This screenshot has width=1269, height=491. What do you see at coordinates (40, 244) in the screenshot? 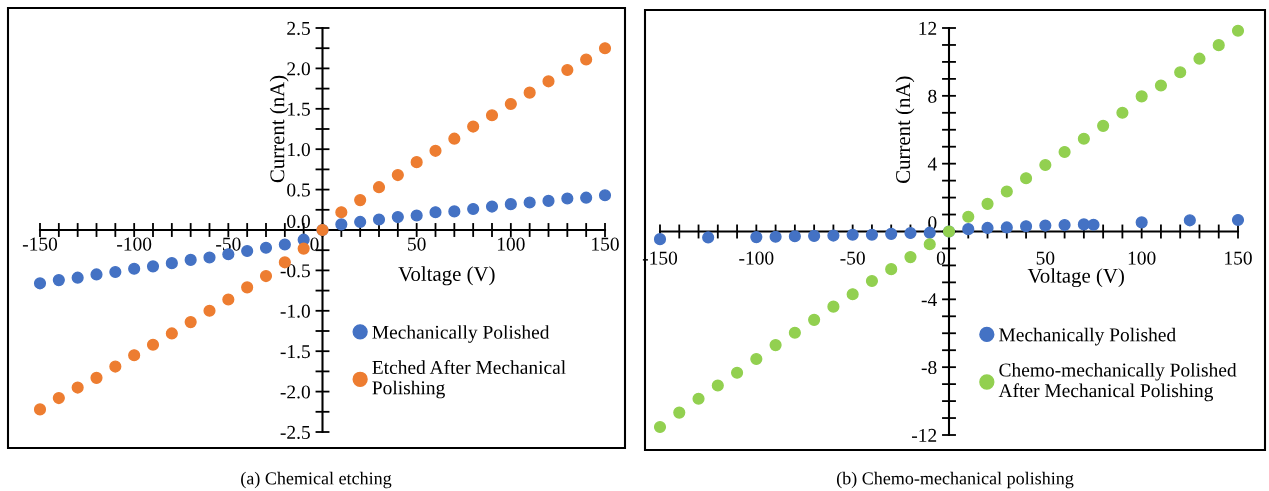
I see `x-tick-label: -150` at bounding box center [40, 244].